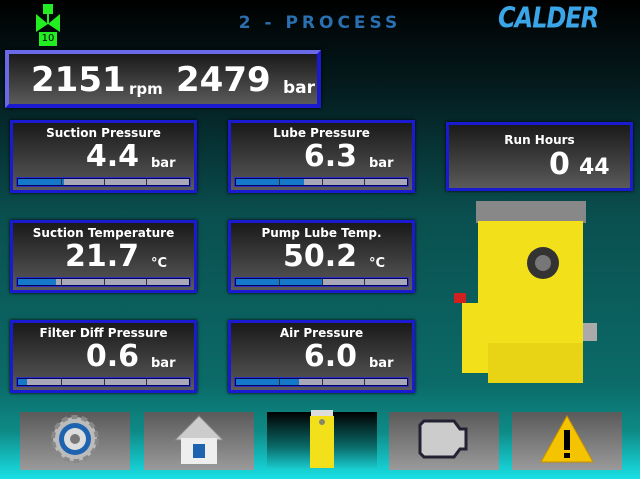 The height and width of the screenshot is (479, 640). I want to click on pump-icon, so click(322, 441).